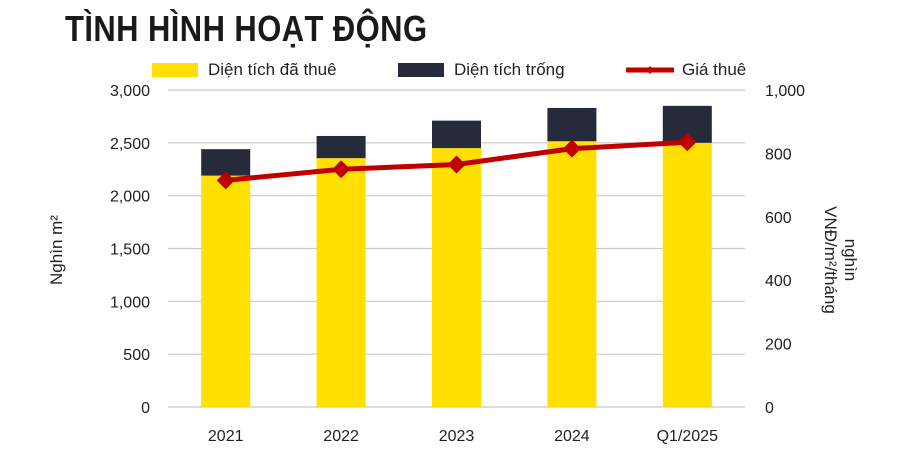 The width and height of the screenshot is (908, 453). Describe the element at coordinates (130, 197) in the screenshot. I see `y-tick-label-left: 2,000` at that location.